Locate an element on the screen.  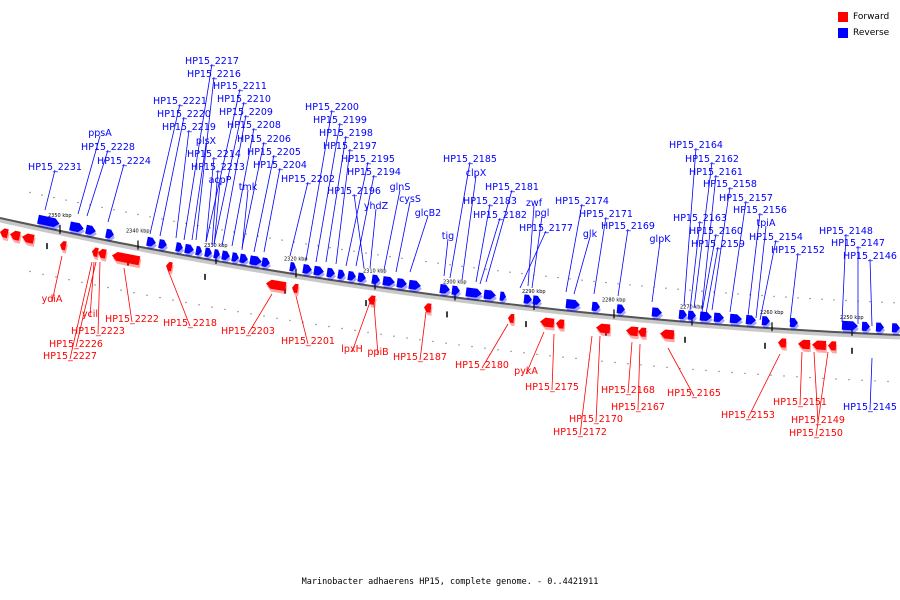
gene-label: HP15_2159 is located at coordinates (718, 244).